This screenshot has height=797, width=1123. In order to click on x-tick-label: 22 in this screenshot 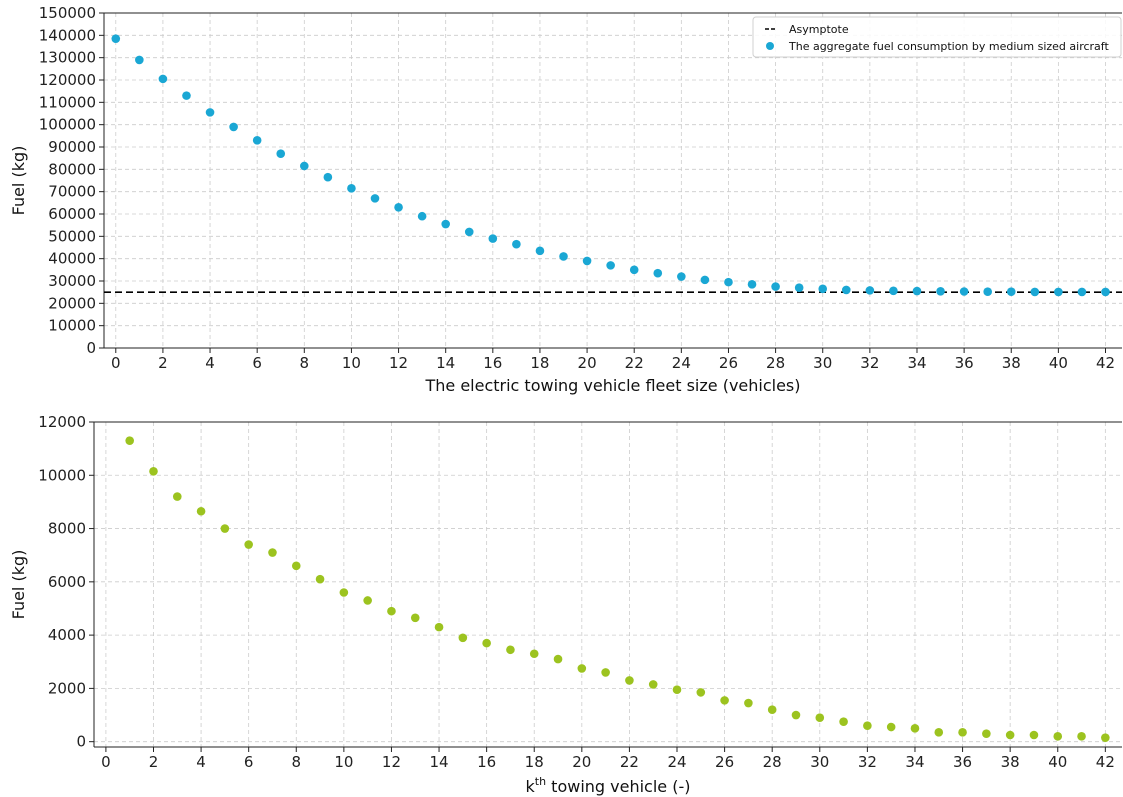, I will do `click(634, 363)`.